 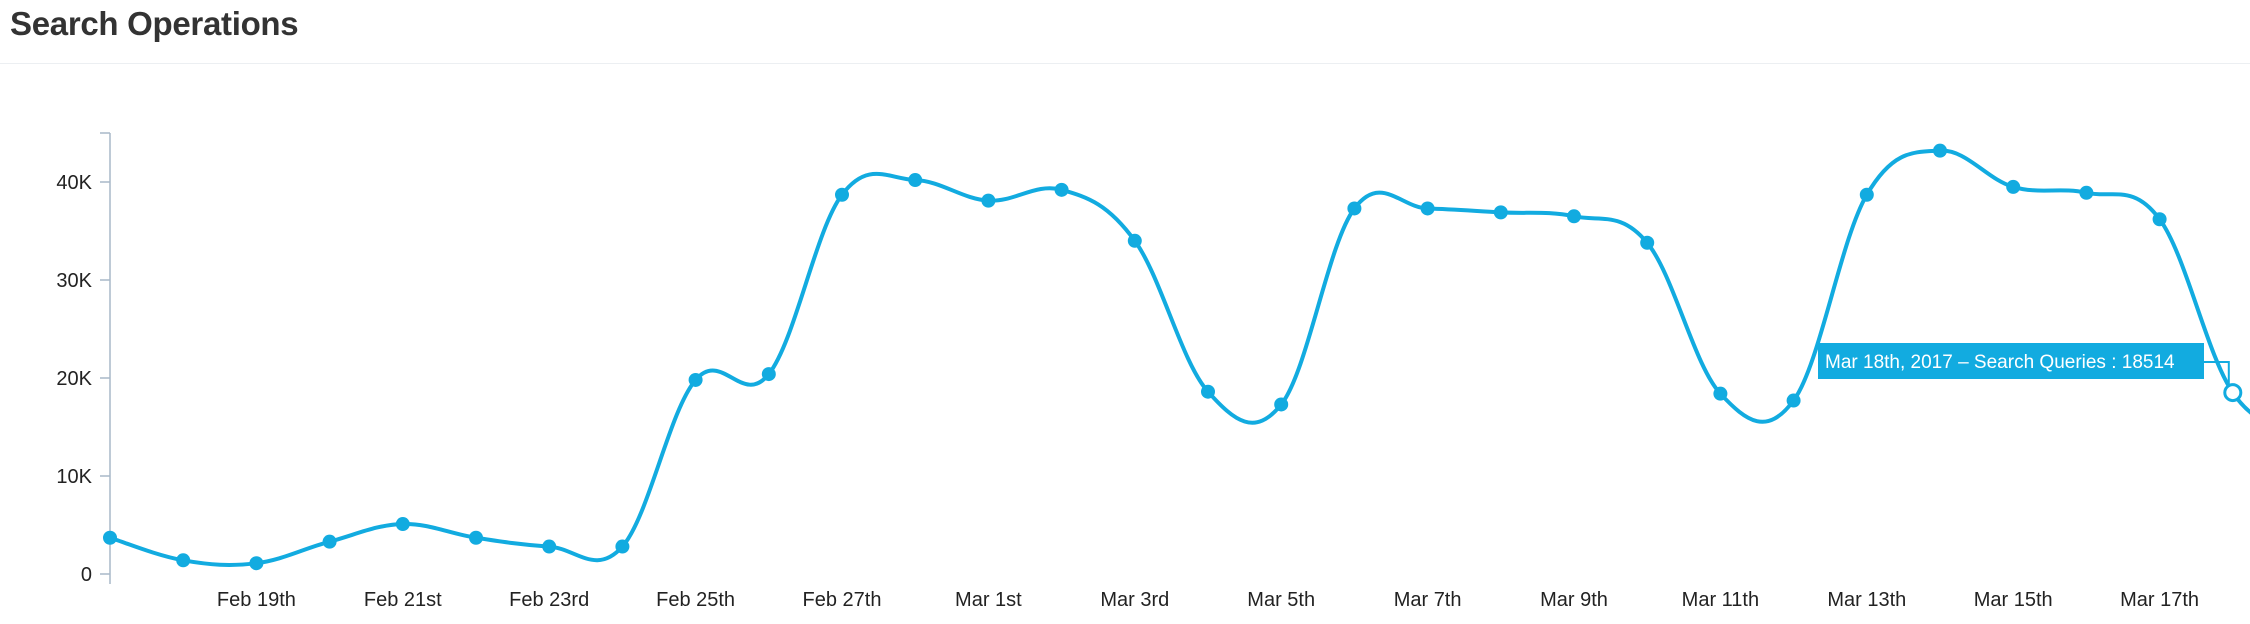 I want to click on x-tick-label: Mar 17th, so click(x=2159, y=600).